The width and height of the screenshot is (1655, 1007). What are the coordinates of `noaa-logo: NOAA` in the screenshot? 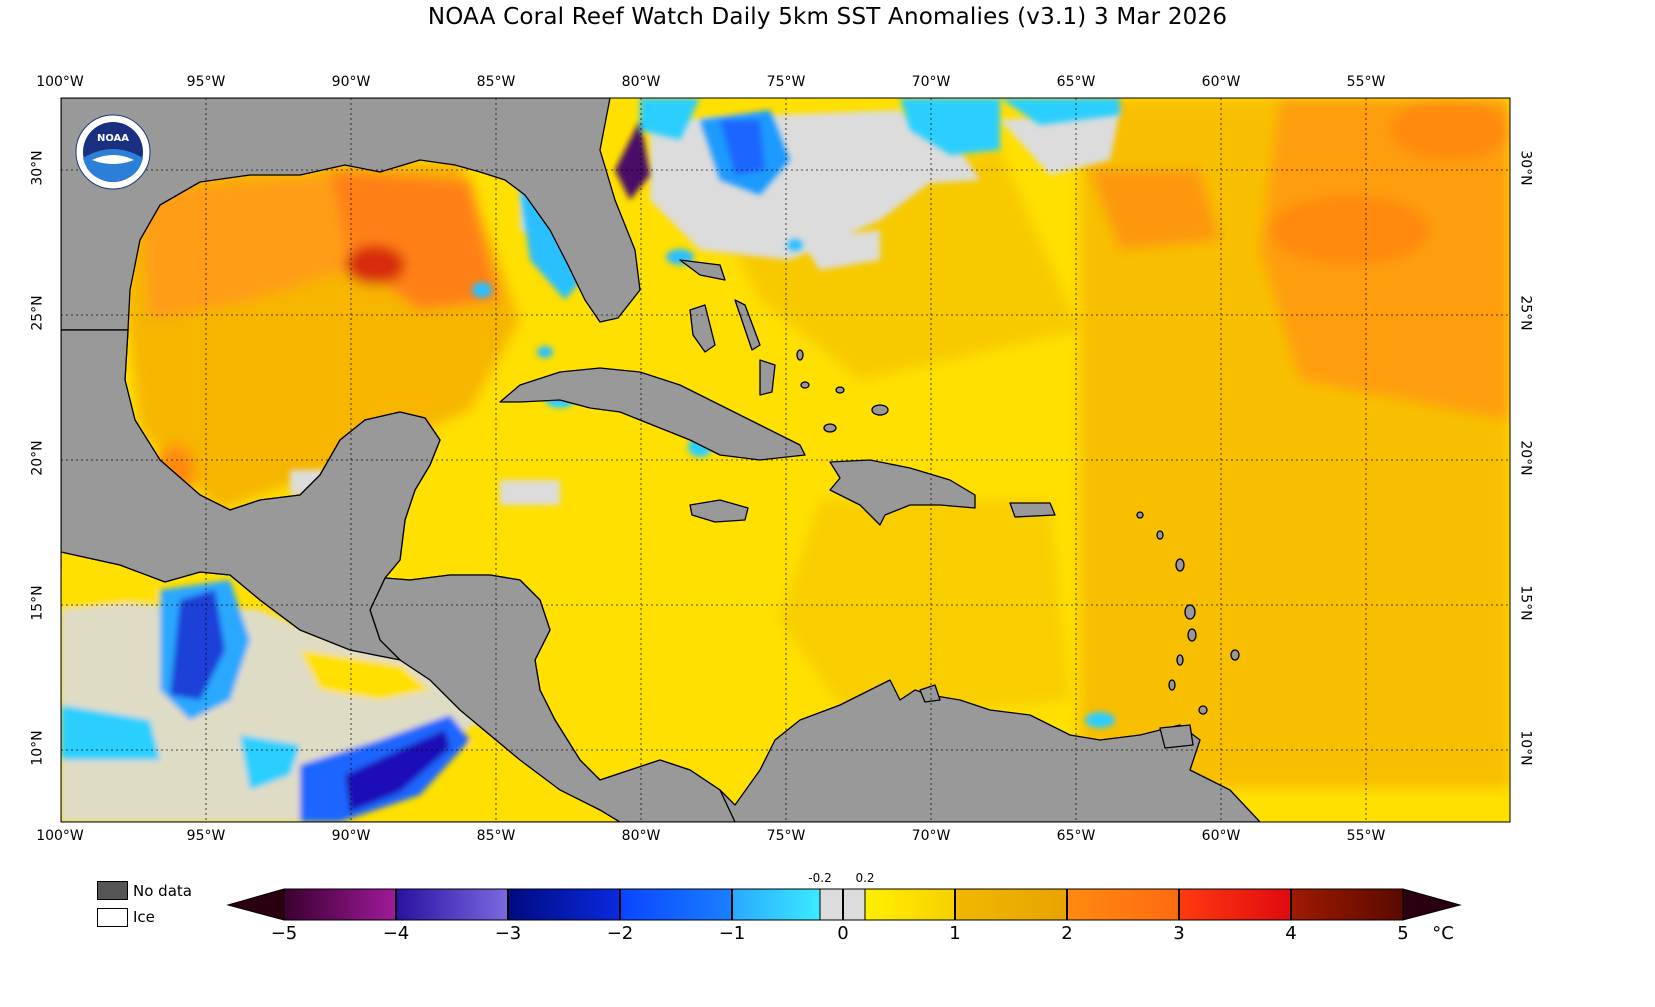 It's located at (113, 152).